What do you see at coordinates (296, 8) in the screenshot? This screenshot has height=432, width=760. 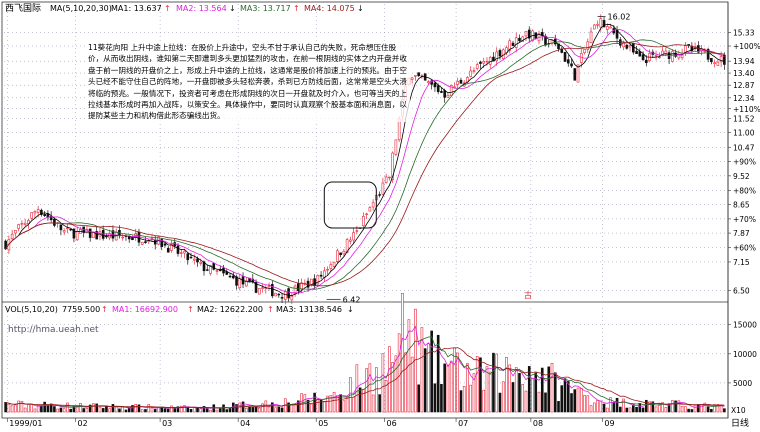 I see `ma3-arrow: ↑` at bounding box center [296, 8].